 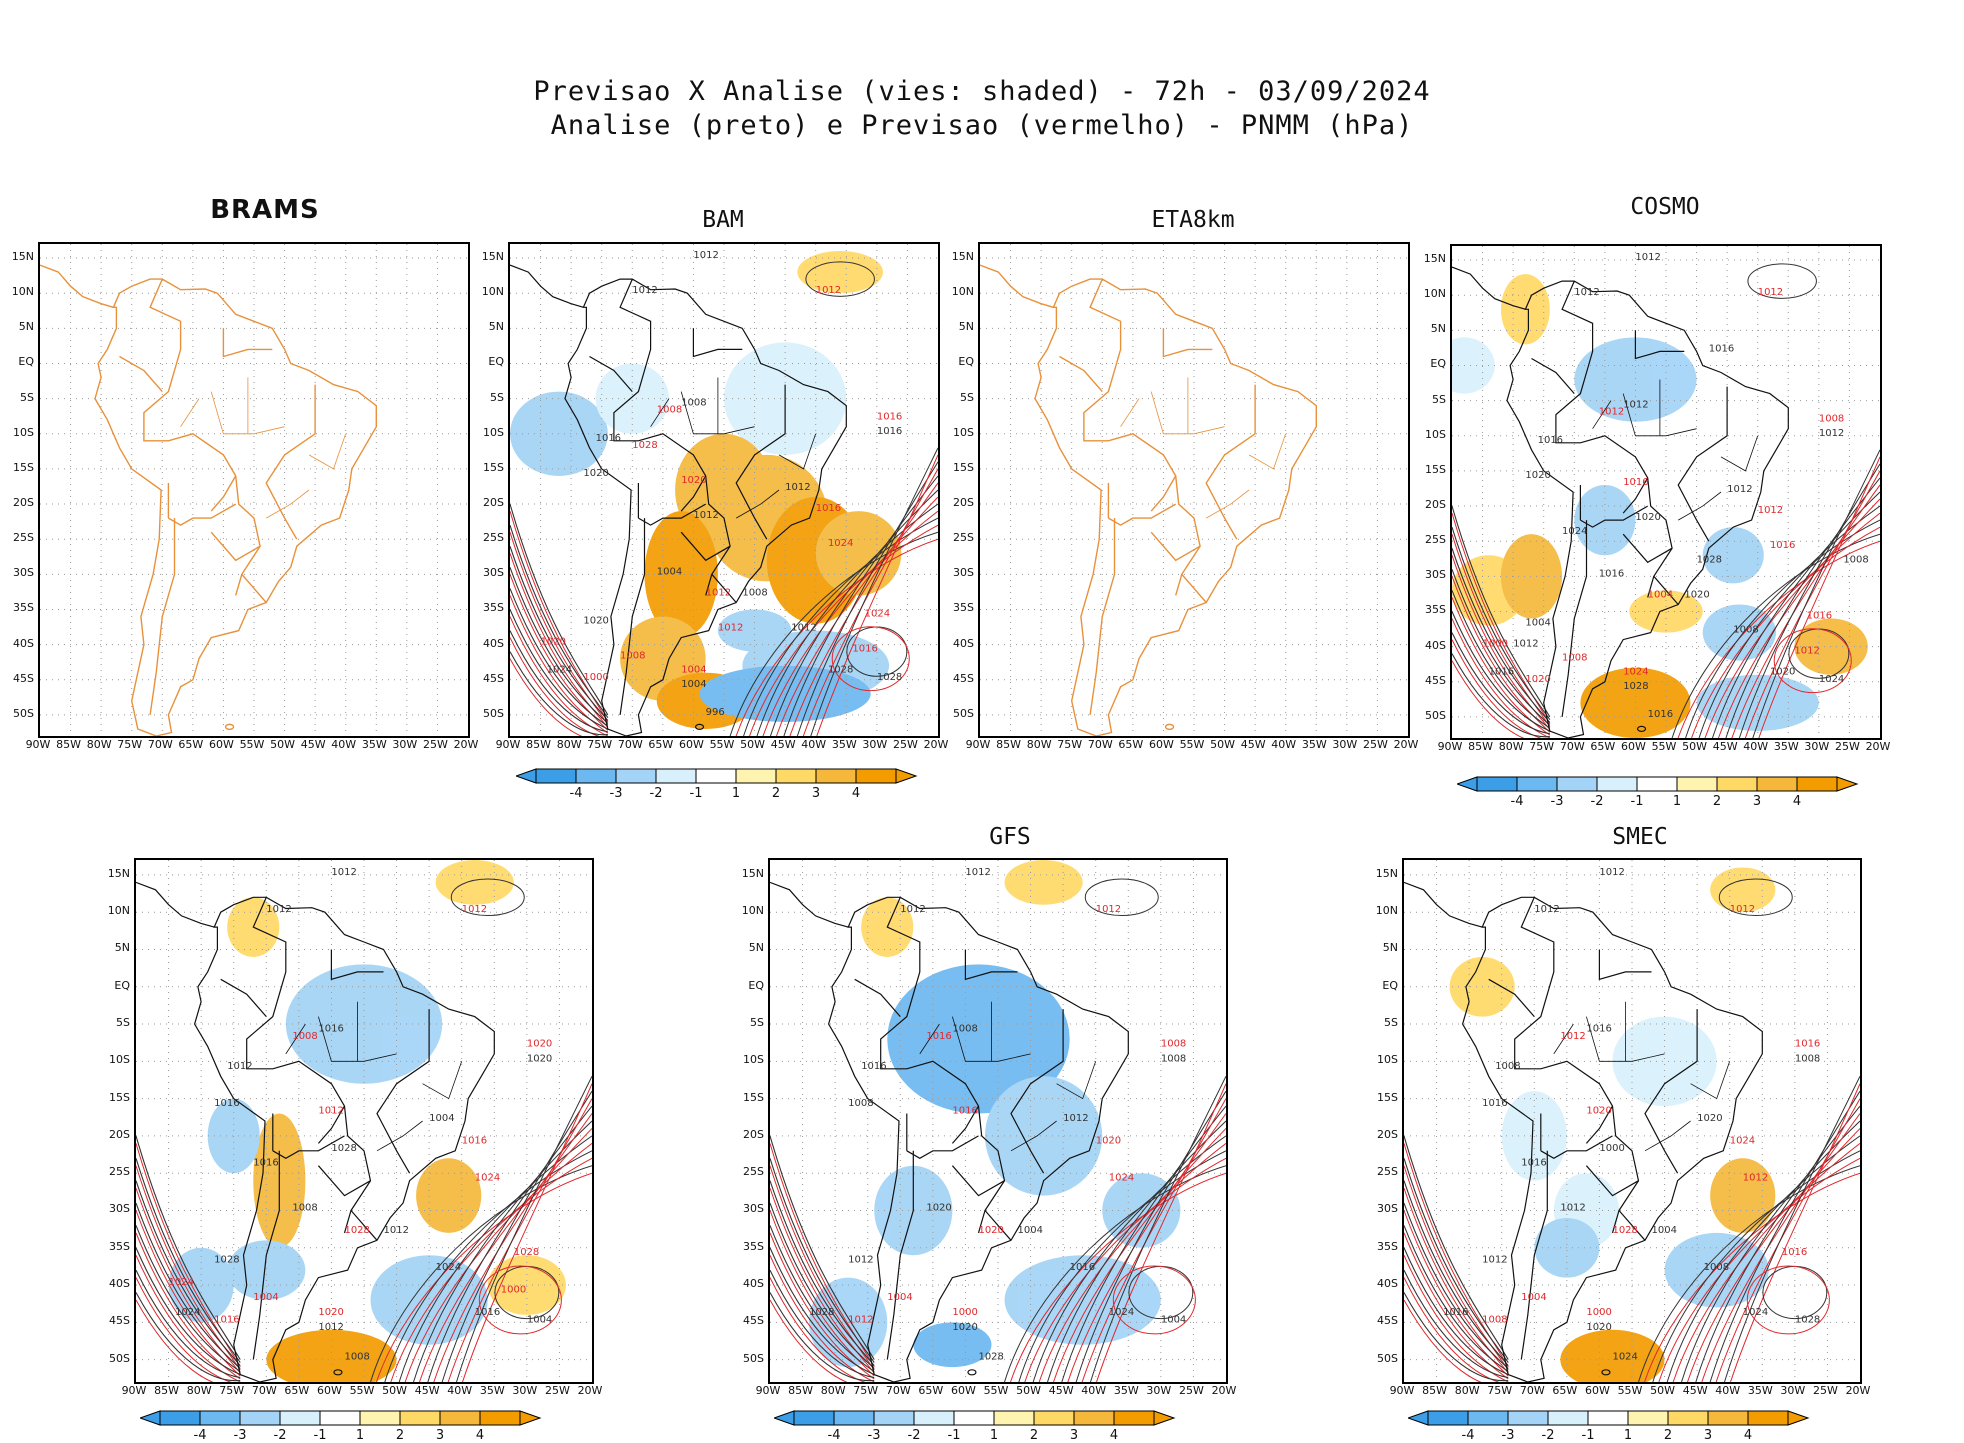 What do you see at coordinates (1435, 680) in the screenshot?
I see `lat-tick-label: 45S` at bounding box center [1435, 680].